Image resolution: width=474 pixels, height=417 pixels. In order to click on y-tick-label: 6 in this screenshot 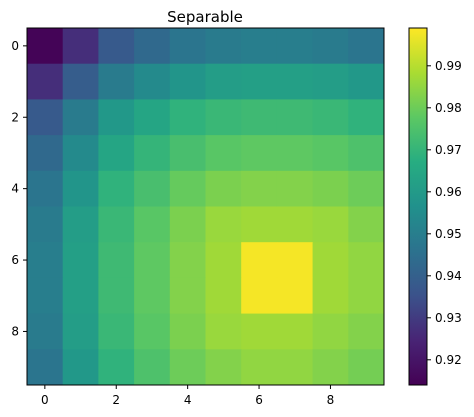, I will do `click(15, 260)`.